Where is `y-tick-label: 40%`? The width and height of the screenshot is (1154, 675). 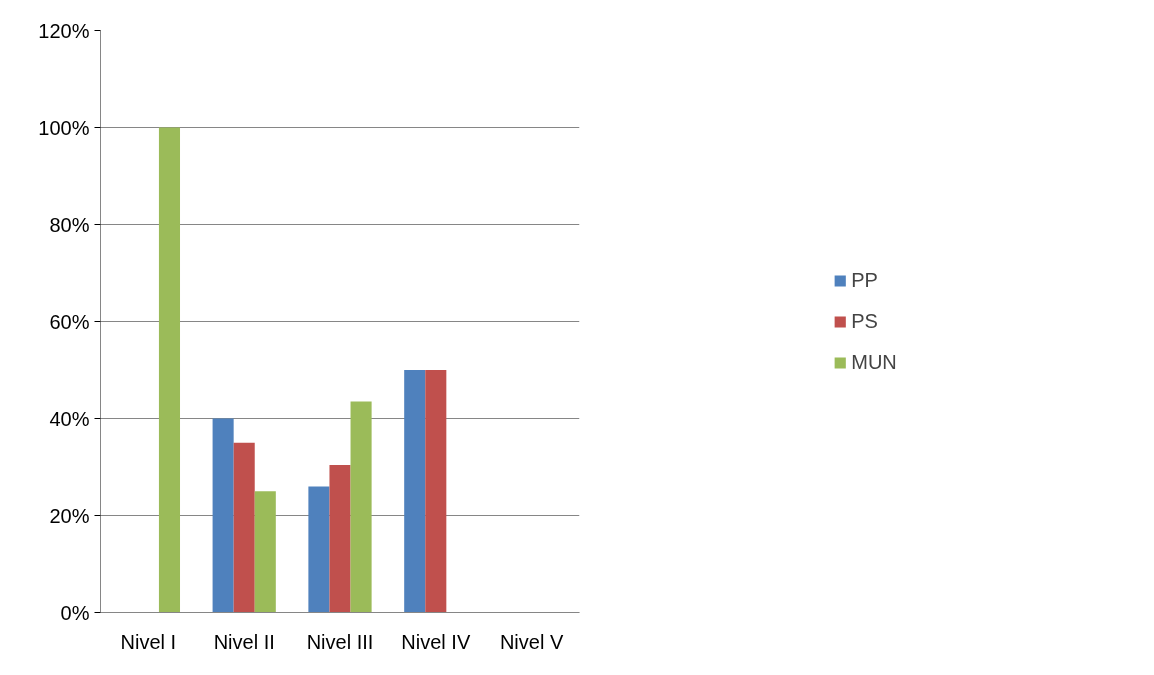
y-tick-label: 40% is located at coordinates (69, 418).